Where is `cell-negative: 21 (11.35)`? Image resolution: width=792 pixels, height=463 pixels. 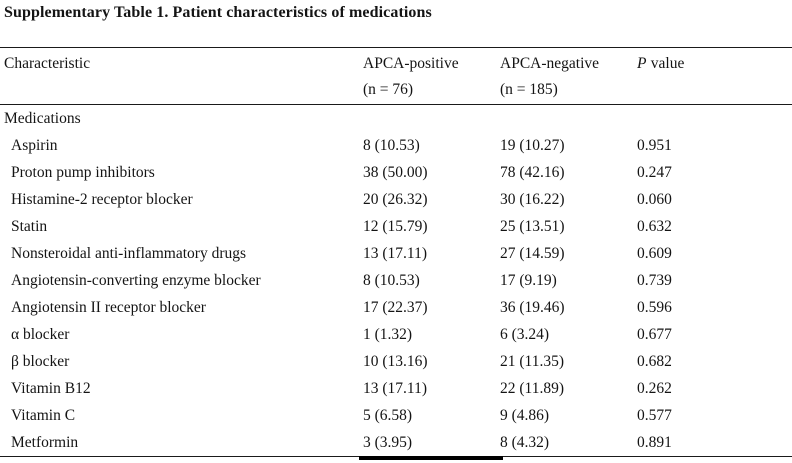 cell-negative: 21 (11.35) is located at coordinates (532, 361).